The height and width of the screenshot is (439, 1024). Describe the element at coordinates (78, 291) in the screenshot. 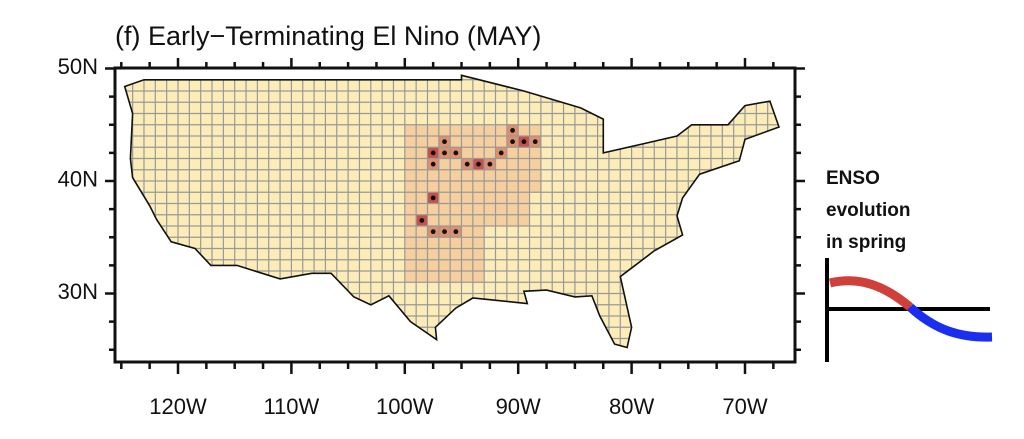

I see `lat-label: 30N` at that location.